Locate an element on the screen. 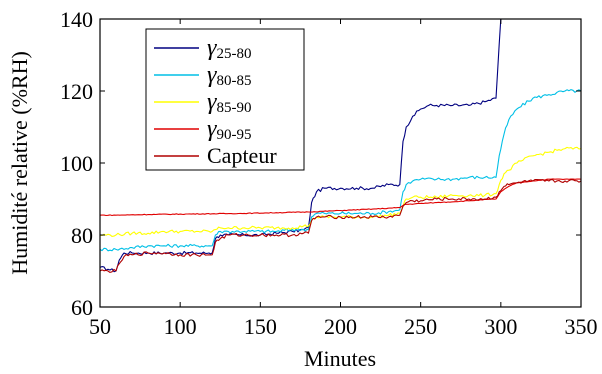 The width and height of the screenshot is (602, 374). x-tick-label-2: 150 is located at coordinates (260, 326).